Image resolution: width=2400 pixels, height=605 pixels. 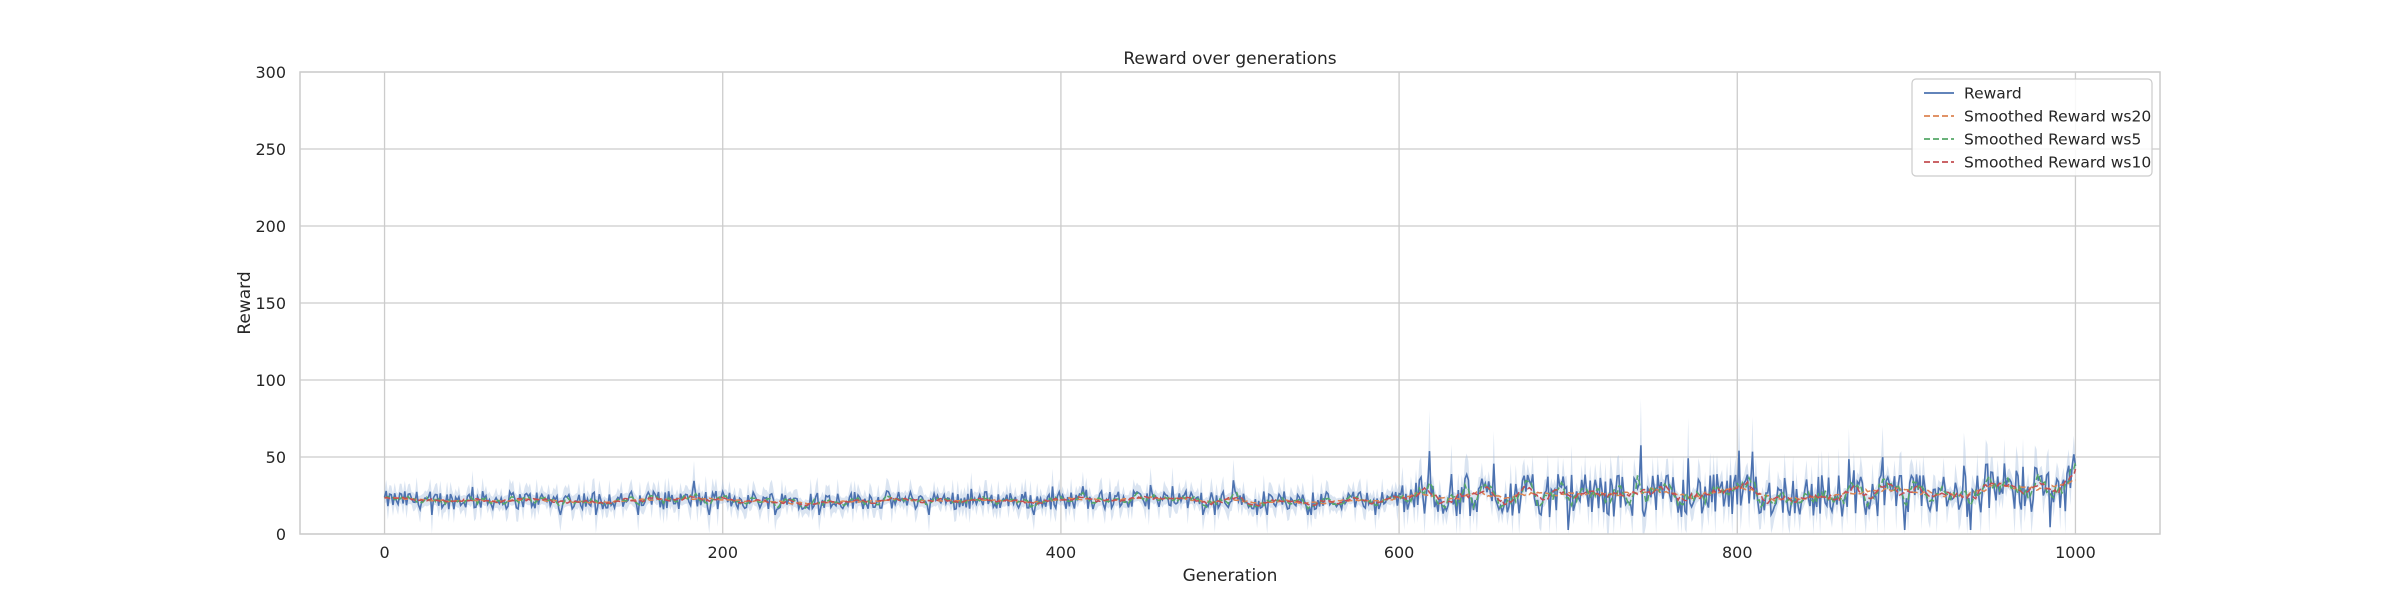 What do you see at coordinates (1399, 552) in the screenshot?
I see `x-tick-label: 600` at bounding box center [1399, 552].